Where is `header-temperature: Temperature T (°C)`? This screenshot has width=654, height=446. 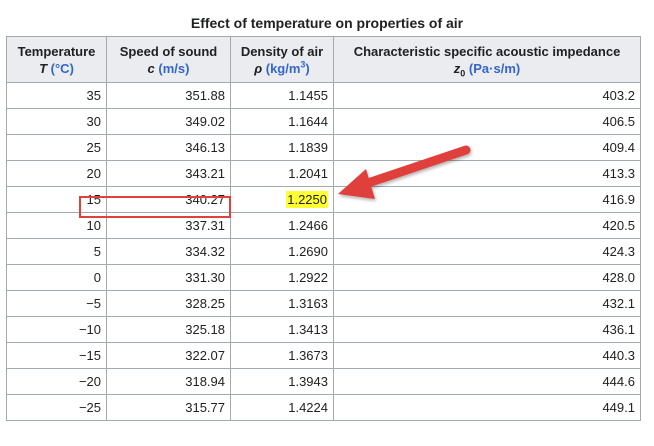 header-temperature: Temperature T (°C) is located at coordinates (56, 59).